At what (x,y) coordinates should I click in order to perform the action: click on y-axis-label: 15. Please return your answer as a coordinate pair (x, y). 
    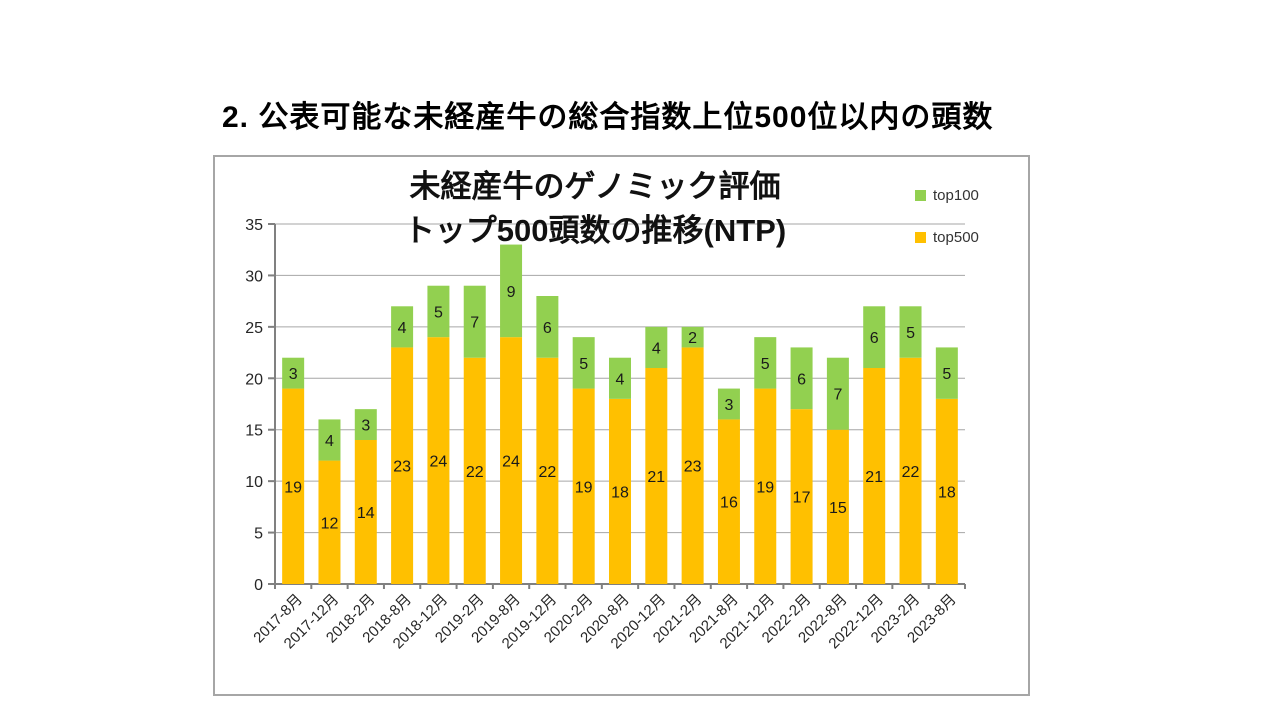
    Looking at the image, I should click on (254, 431).